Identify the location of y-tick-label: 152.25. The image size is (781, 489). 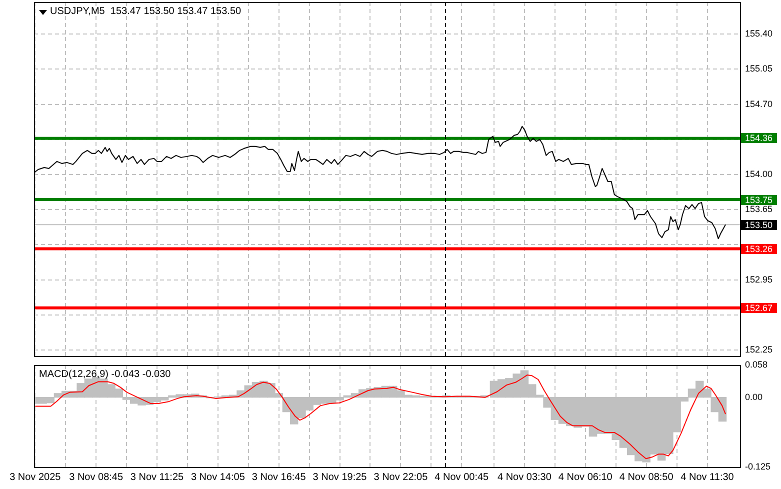
(759, 349).